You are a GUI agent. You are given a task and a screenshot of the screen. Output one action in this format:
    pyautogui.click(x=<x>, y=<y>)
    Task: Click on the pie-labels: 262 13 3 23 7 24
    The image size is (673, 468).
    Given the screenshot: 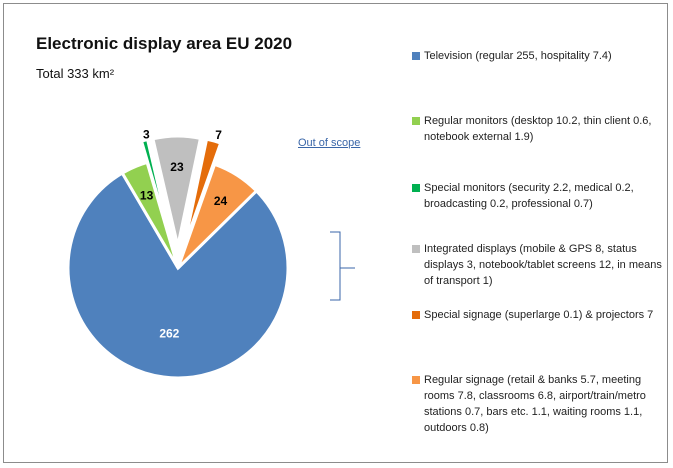 What is the action you would take?
    pyautogui.click(x=184, y=234)
    